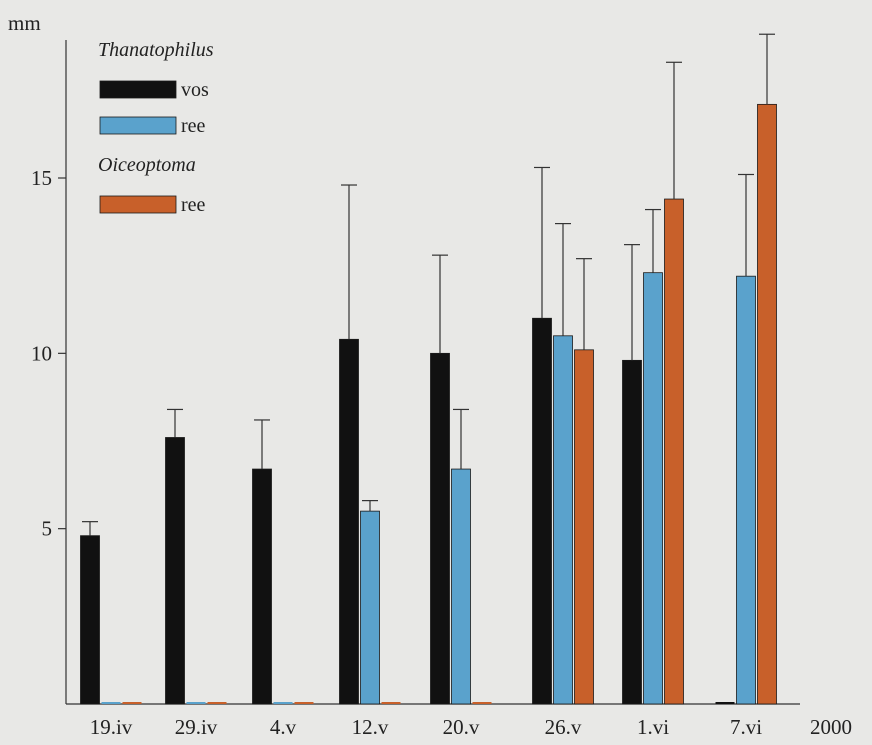 This screenshot has width=872, height=745. I want to click on x-tick-label: 26.v, so click(563, 727).